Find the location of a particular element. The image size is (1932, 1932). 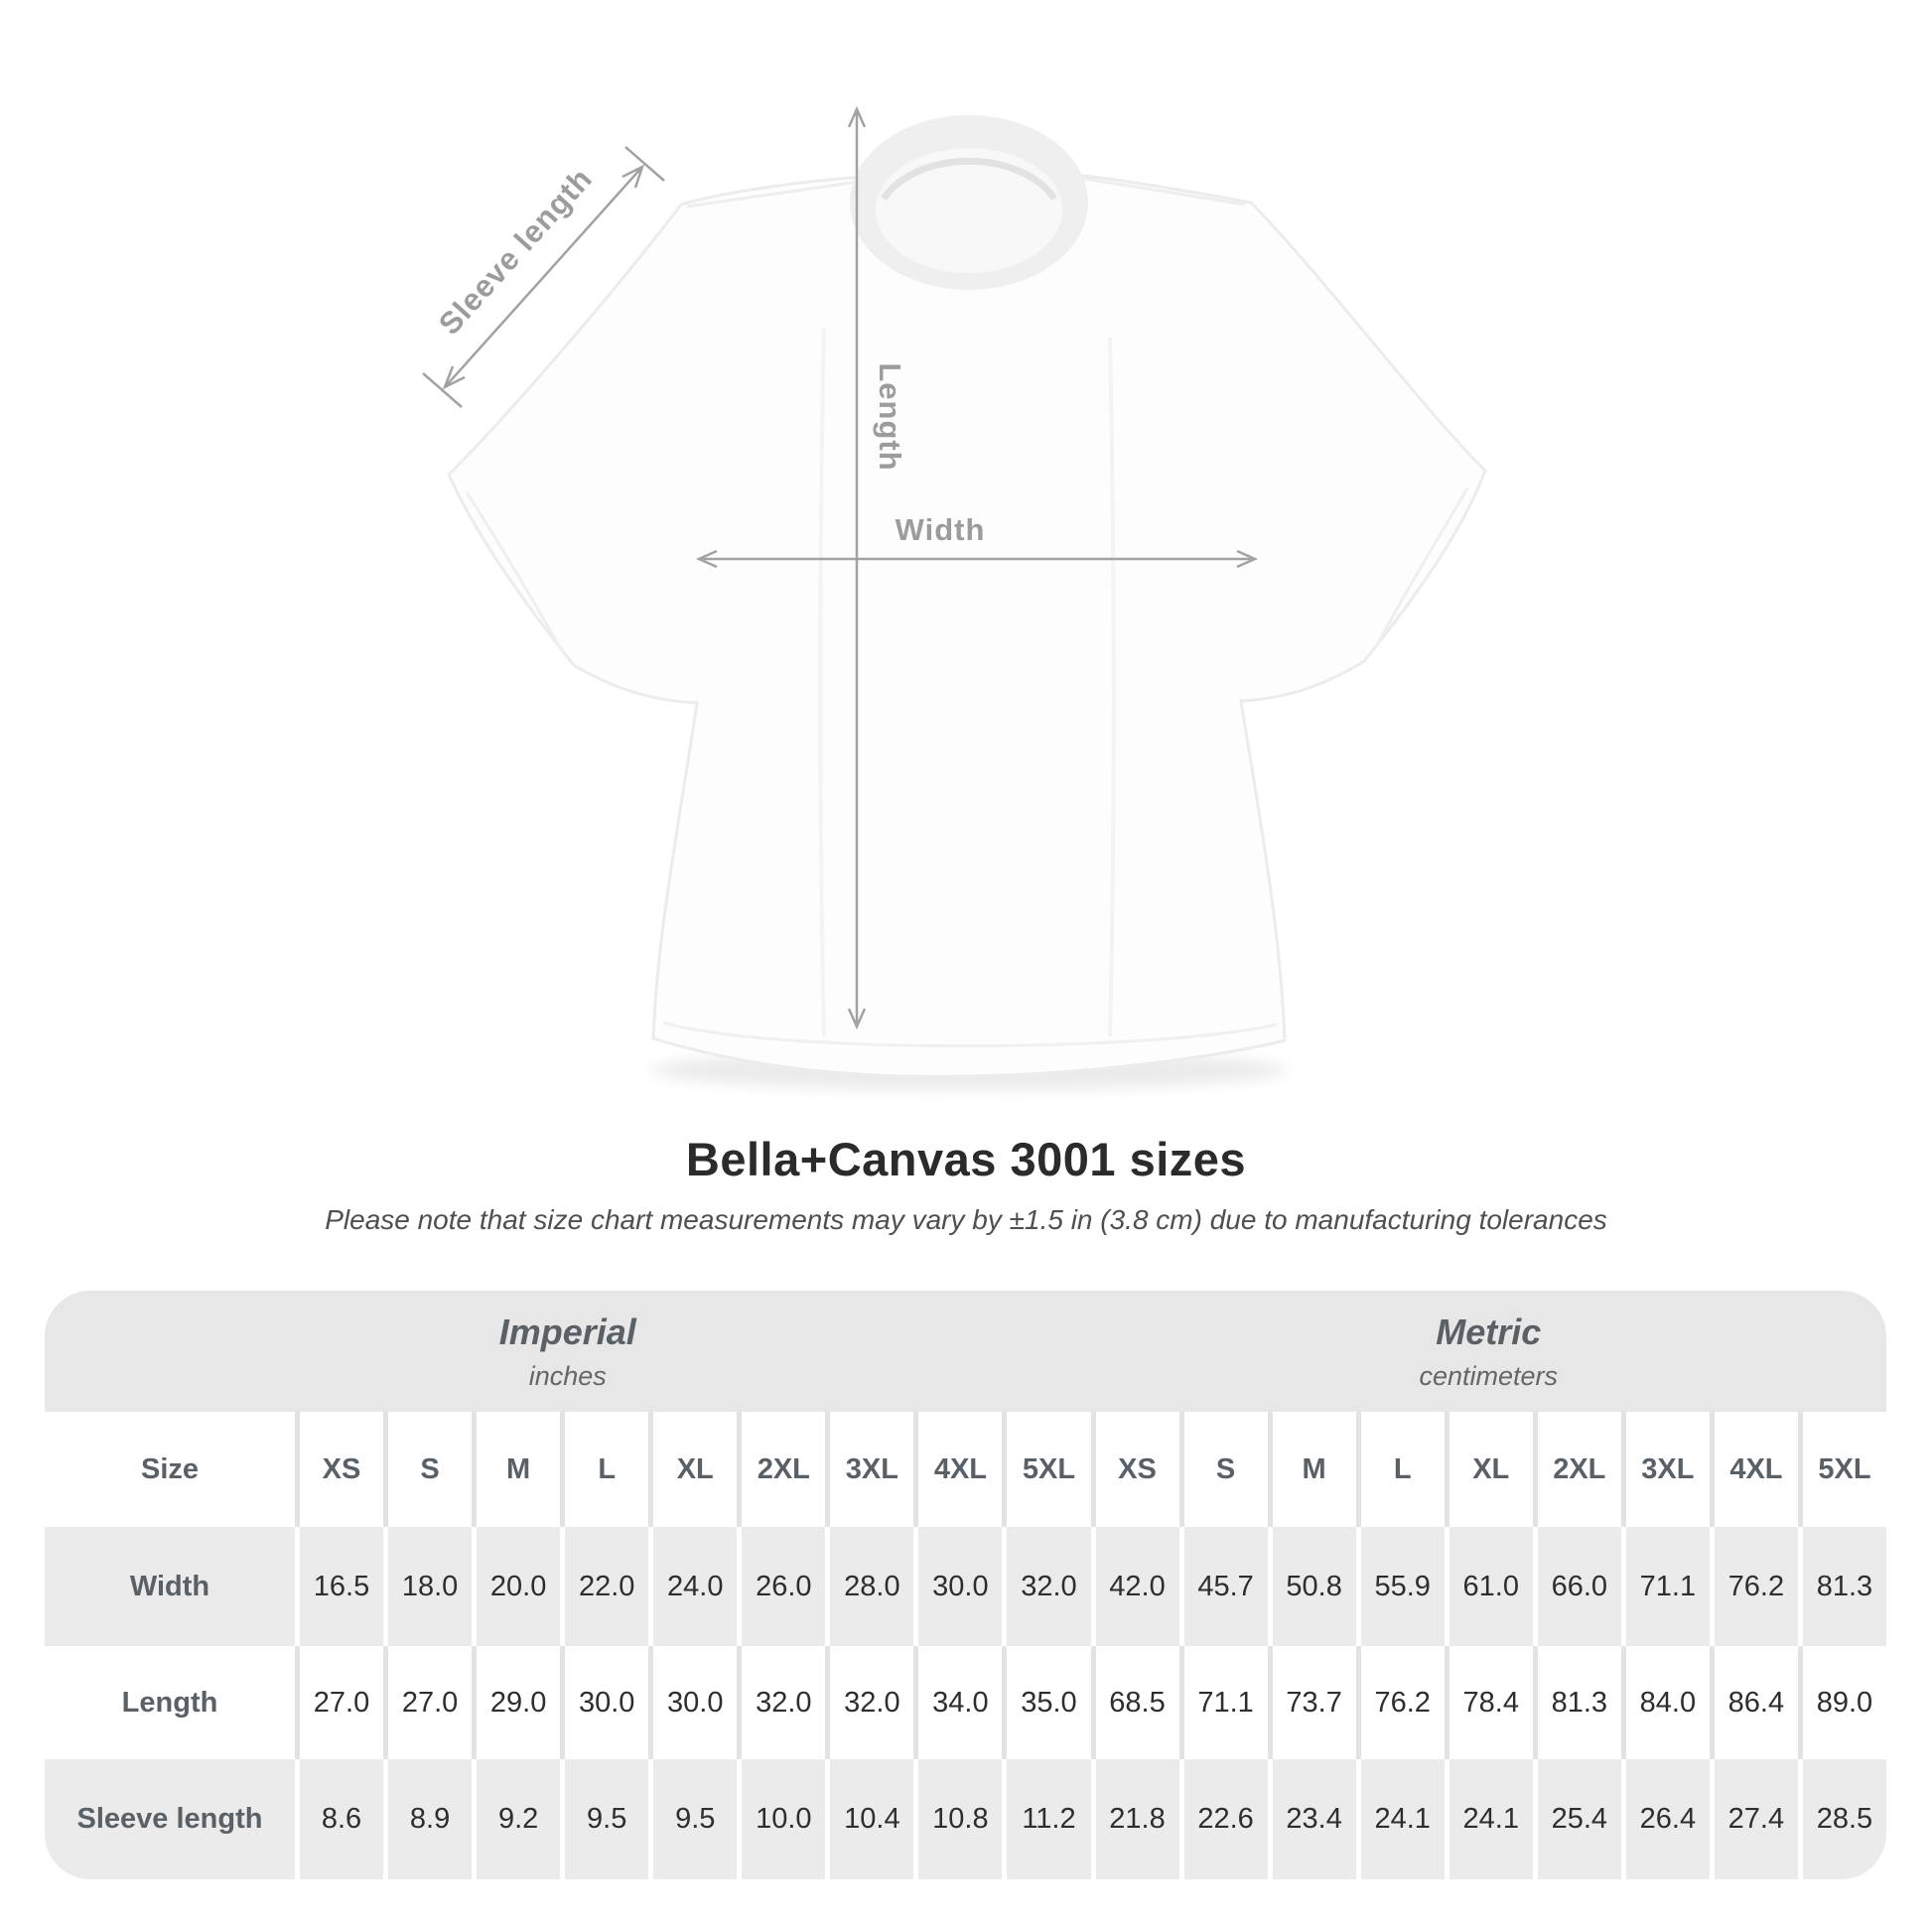

value-cell: 11.2 is located at coordinates (1046, 1819).